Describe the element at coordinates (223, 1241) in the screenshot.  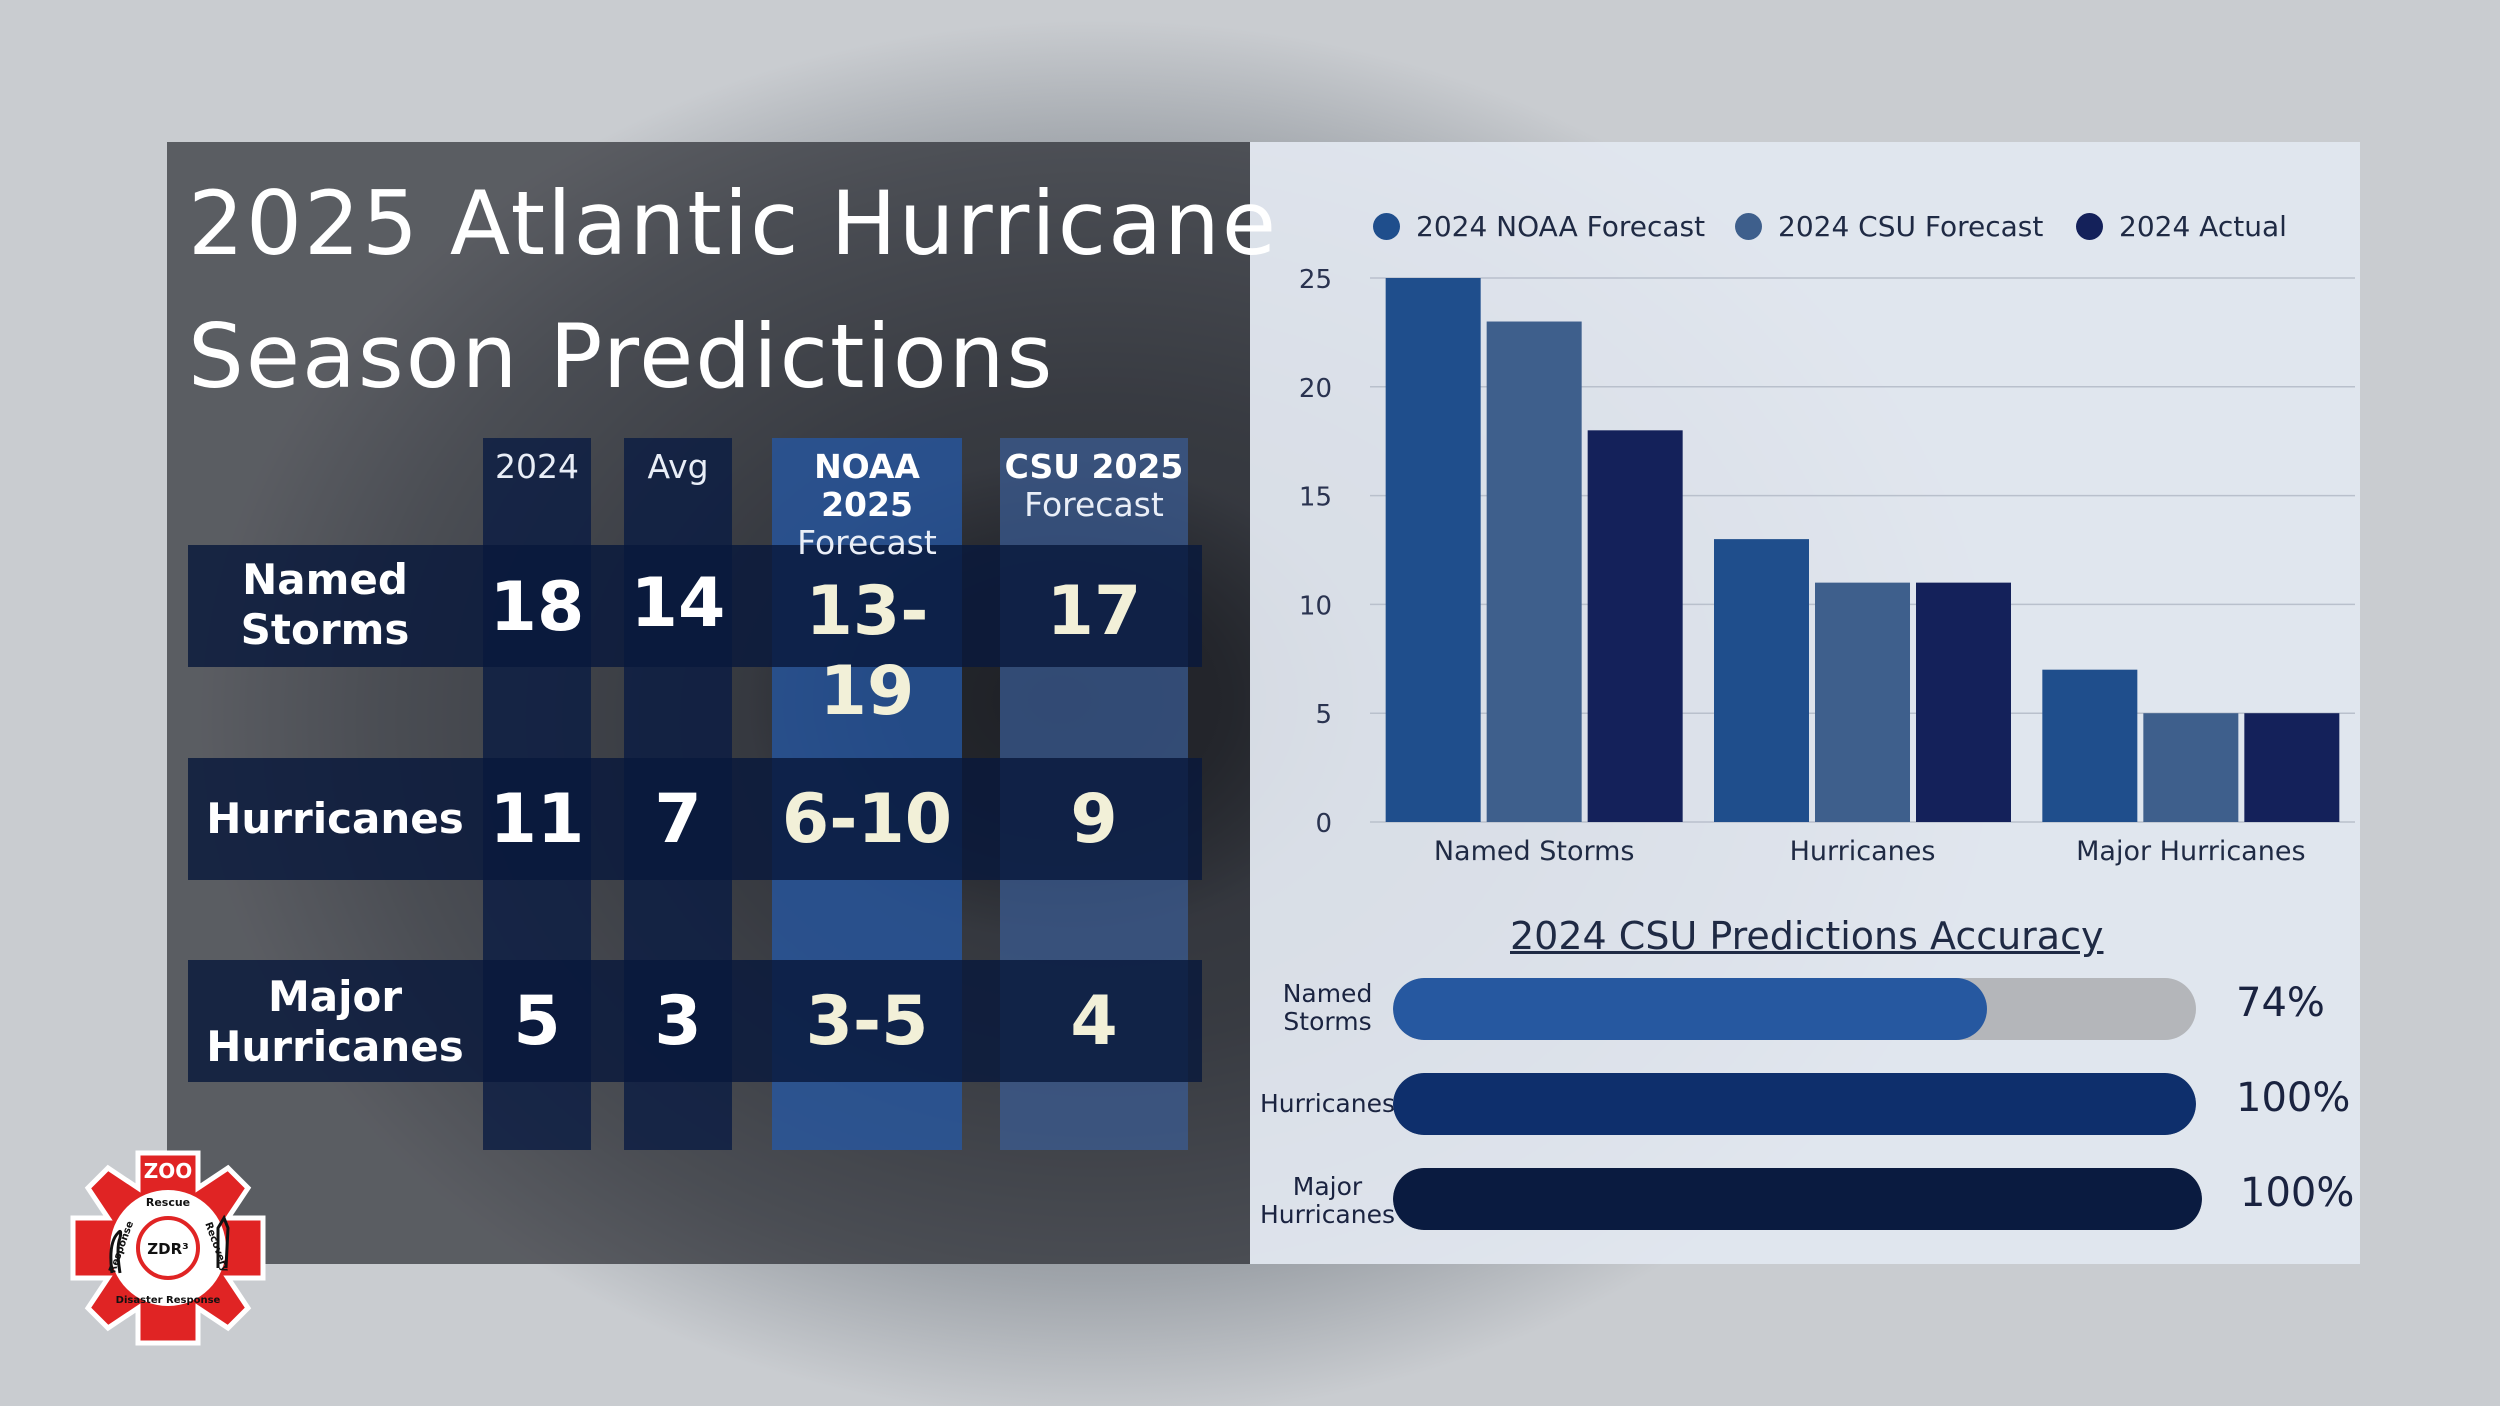
I see `giraffe-icon` at that location.